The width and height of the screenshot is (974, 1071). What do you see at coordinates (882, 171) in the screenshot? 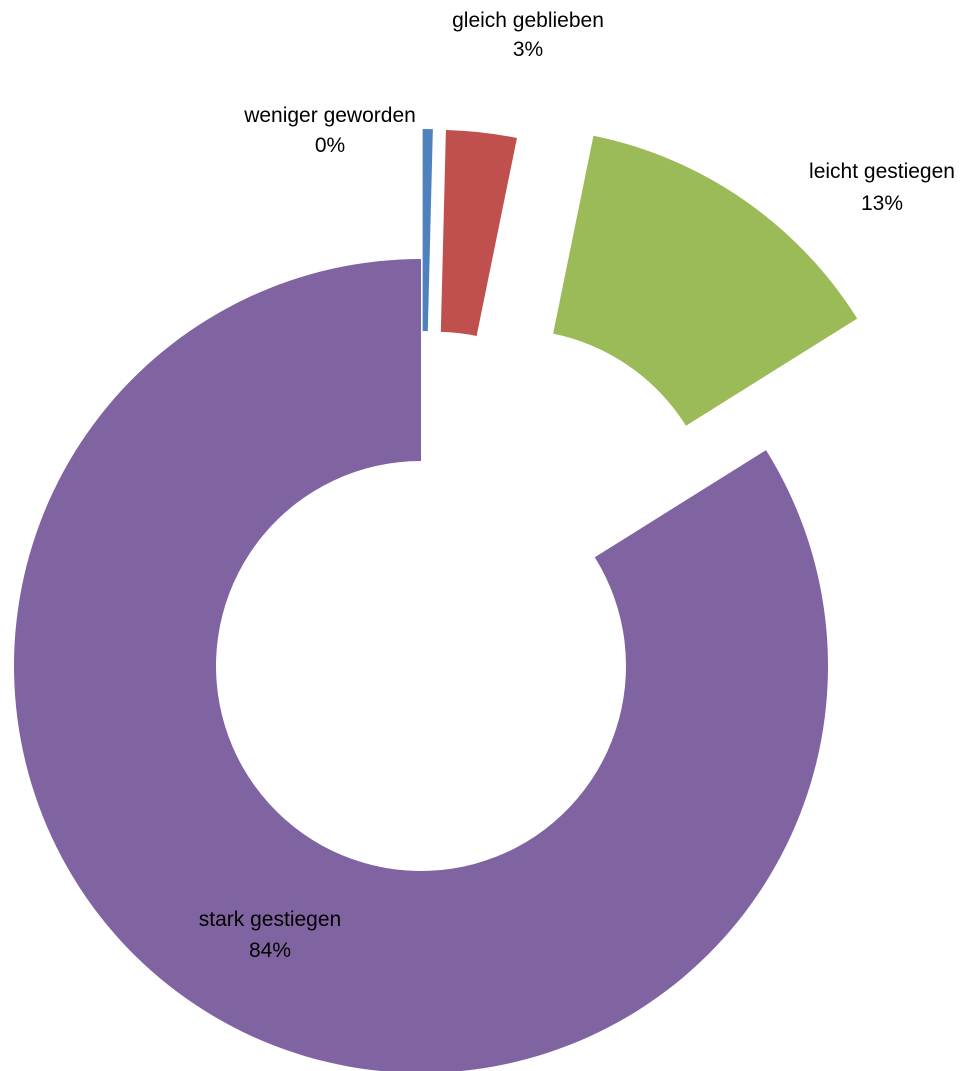
I see `label-leicht-gestiegen-name: leicht gestiegen` at bounding box center [882, 171].